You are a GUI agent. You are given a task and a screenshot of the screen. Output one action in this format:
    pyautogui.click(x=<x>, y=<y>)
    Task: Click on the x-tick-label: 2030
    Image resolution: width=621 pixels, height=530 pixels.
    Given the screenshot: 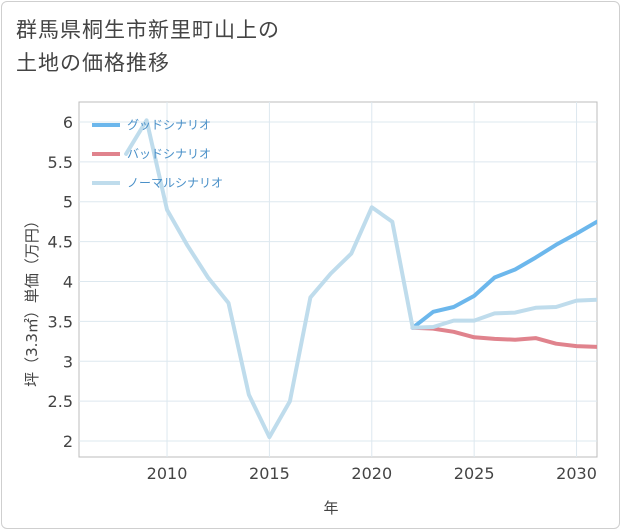 What is the action you would take?
    pyautogui.click(x=576, y=473)
    